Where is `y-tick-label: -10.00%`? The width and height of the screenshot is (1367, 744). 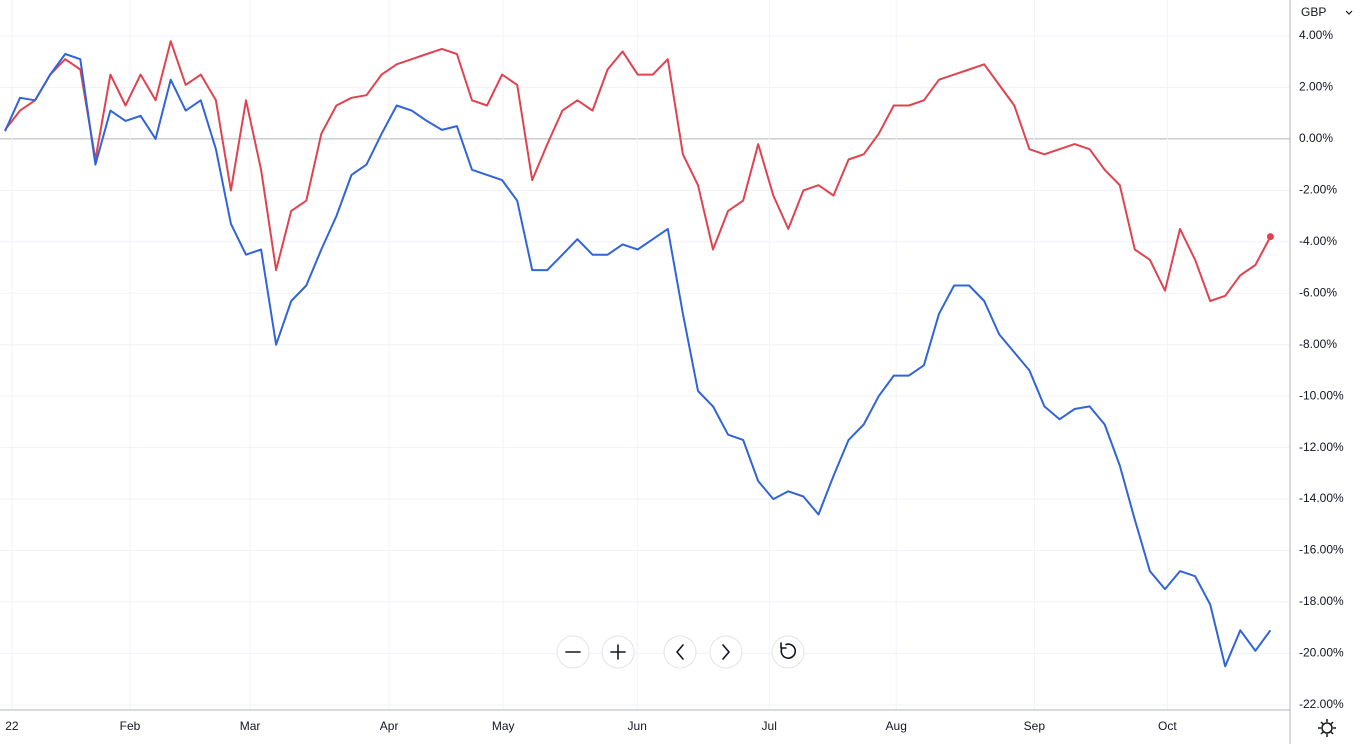 y-tick-label: -10.00% is located at coordinates (1321, 395).